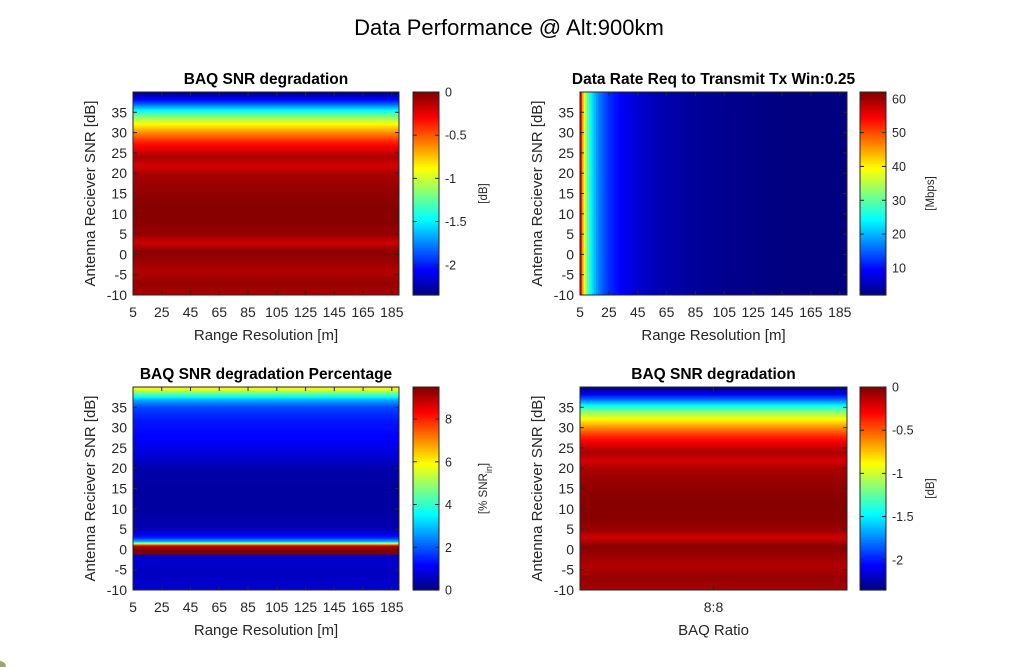 This screenshot has height=667, width=1019. I want to click on colorbar-tick-label: 10, so click(899, 268).